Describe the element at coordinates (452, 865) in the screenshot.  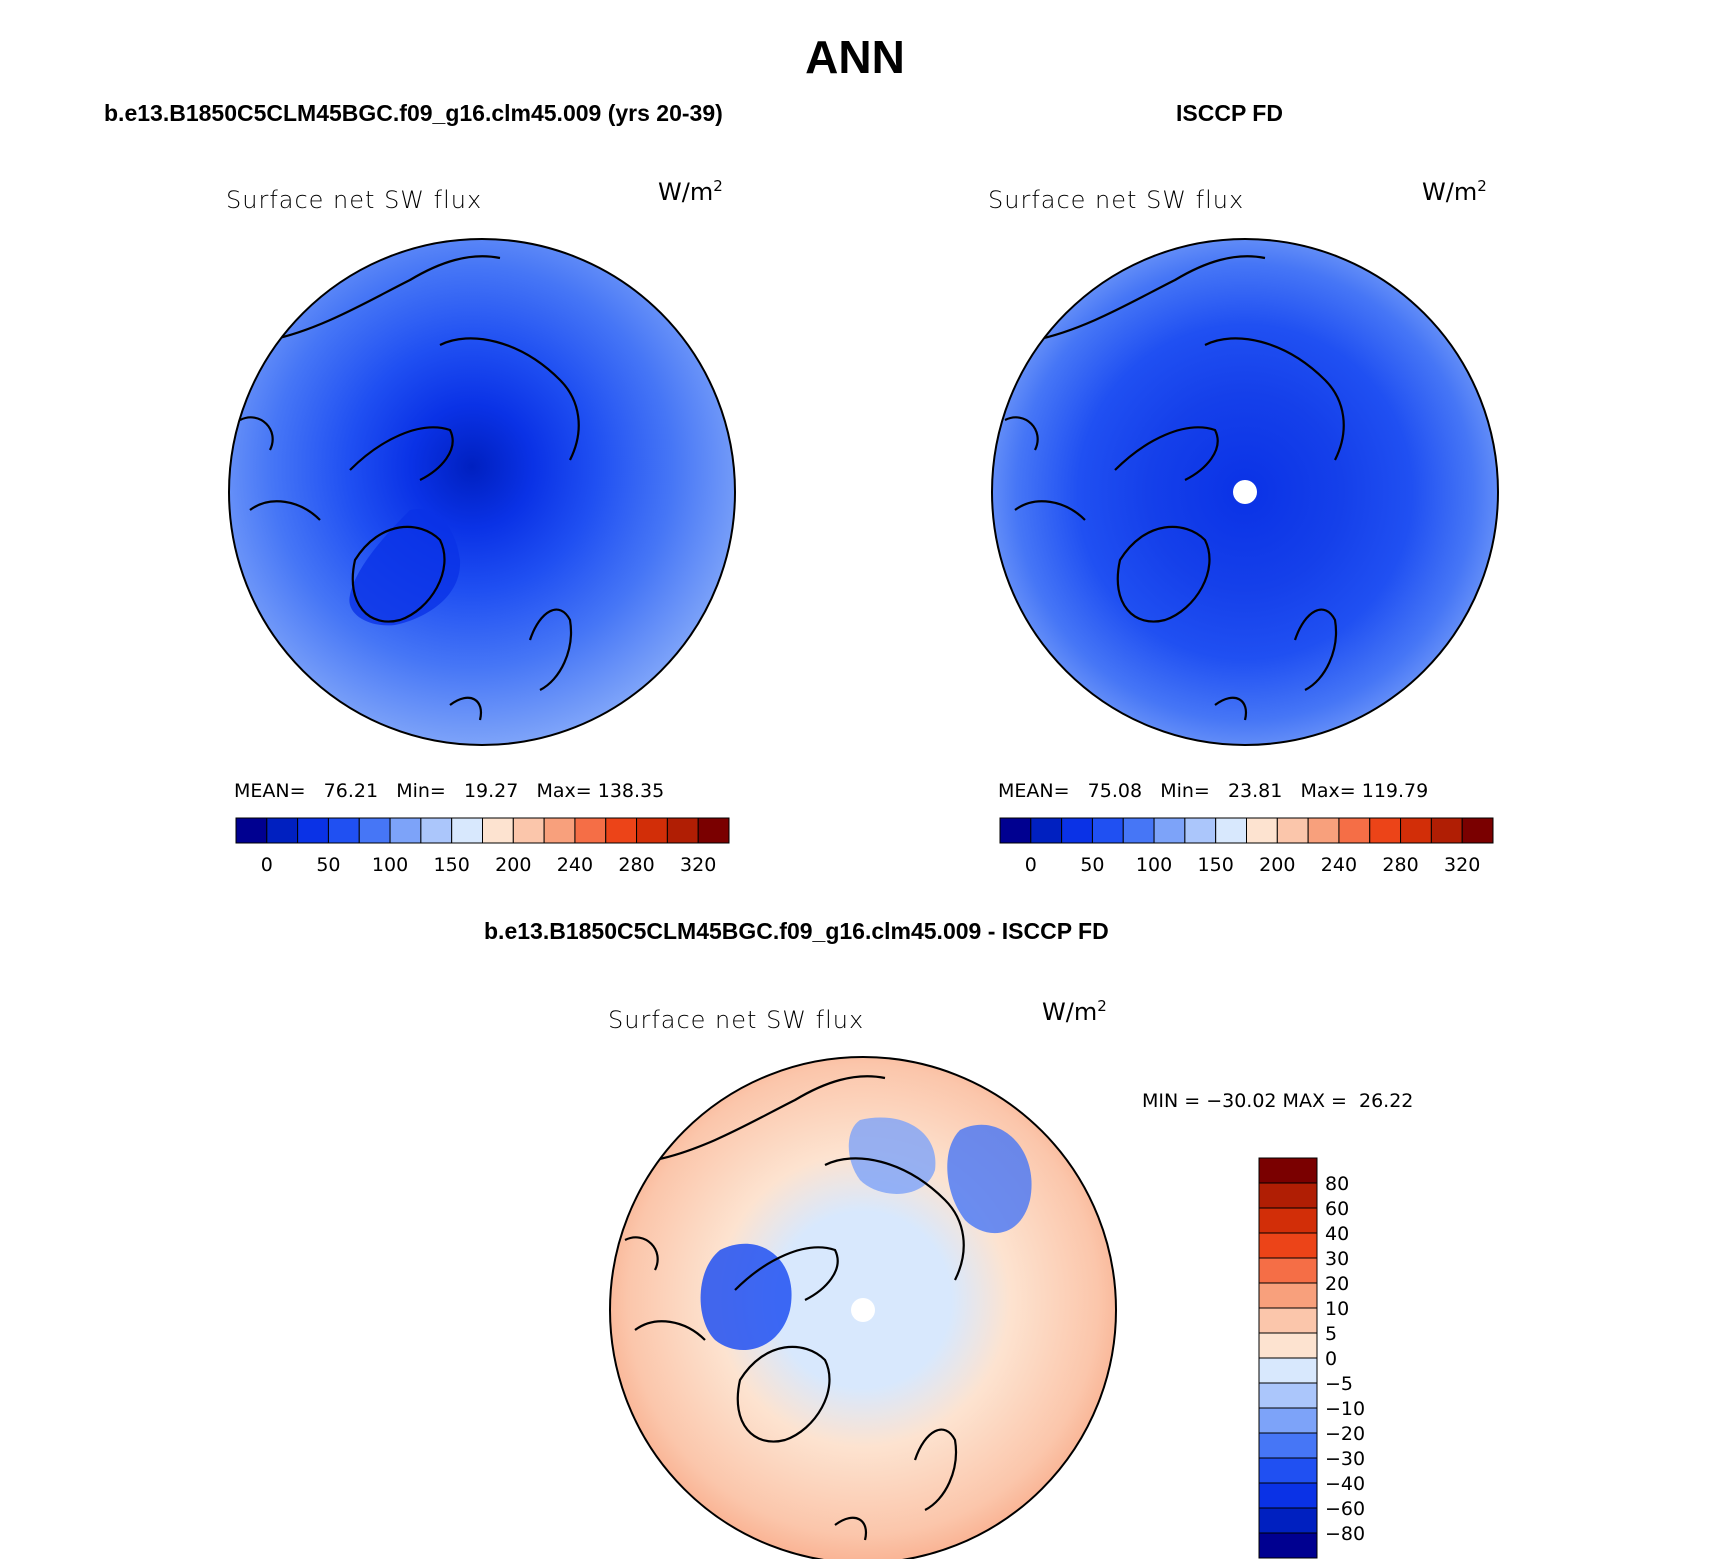
I see `panel1-colorbar-tick-label: 150` at that location.